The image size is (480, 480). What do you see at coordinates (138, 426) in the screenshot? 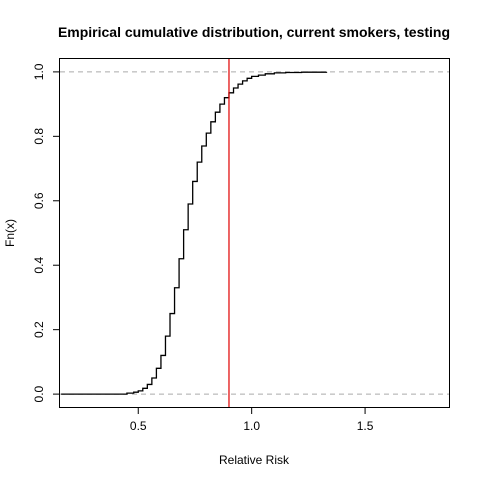
I see `x-tick-label: 0.5` at bounding box center [138, 426].